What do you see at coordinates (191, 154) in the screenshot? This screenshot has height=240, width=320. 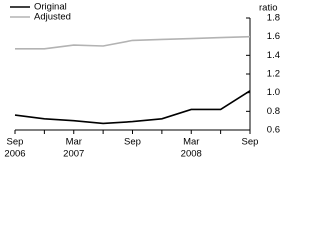 I see `x-tick-year: 2008` at bounding box center [191, 154].